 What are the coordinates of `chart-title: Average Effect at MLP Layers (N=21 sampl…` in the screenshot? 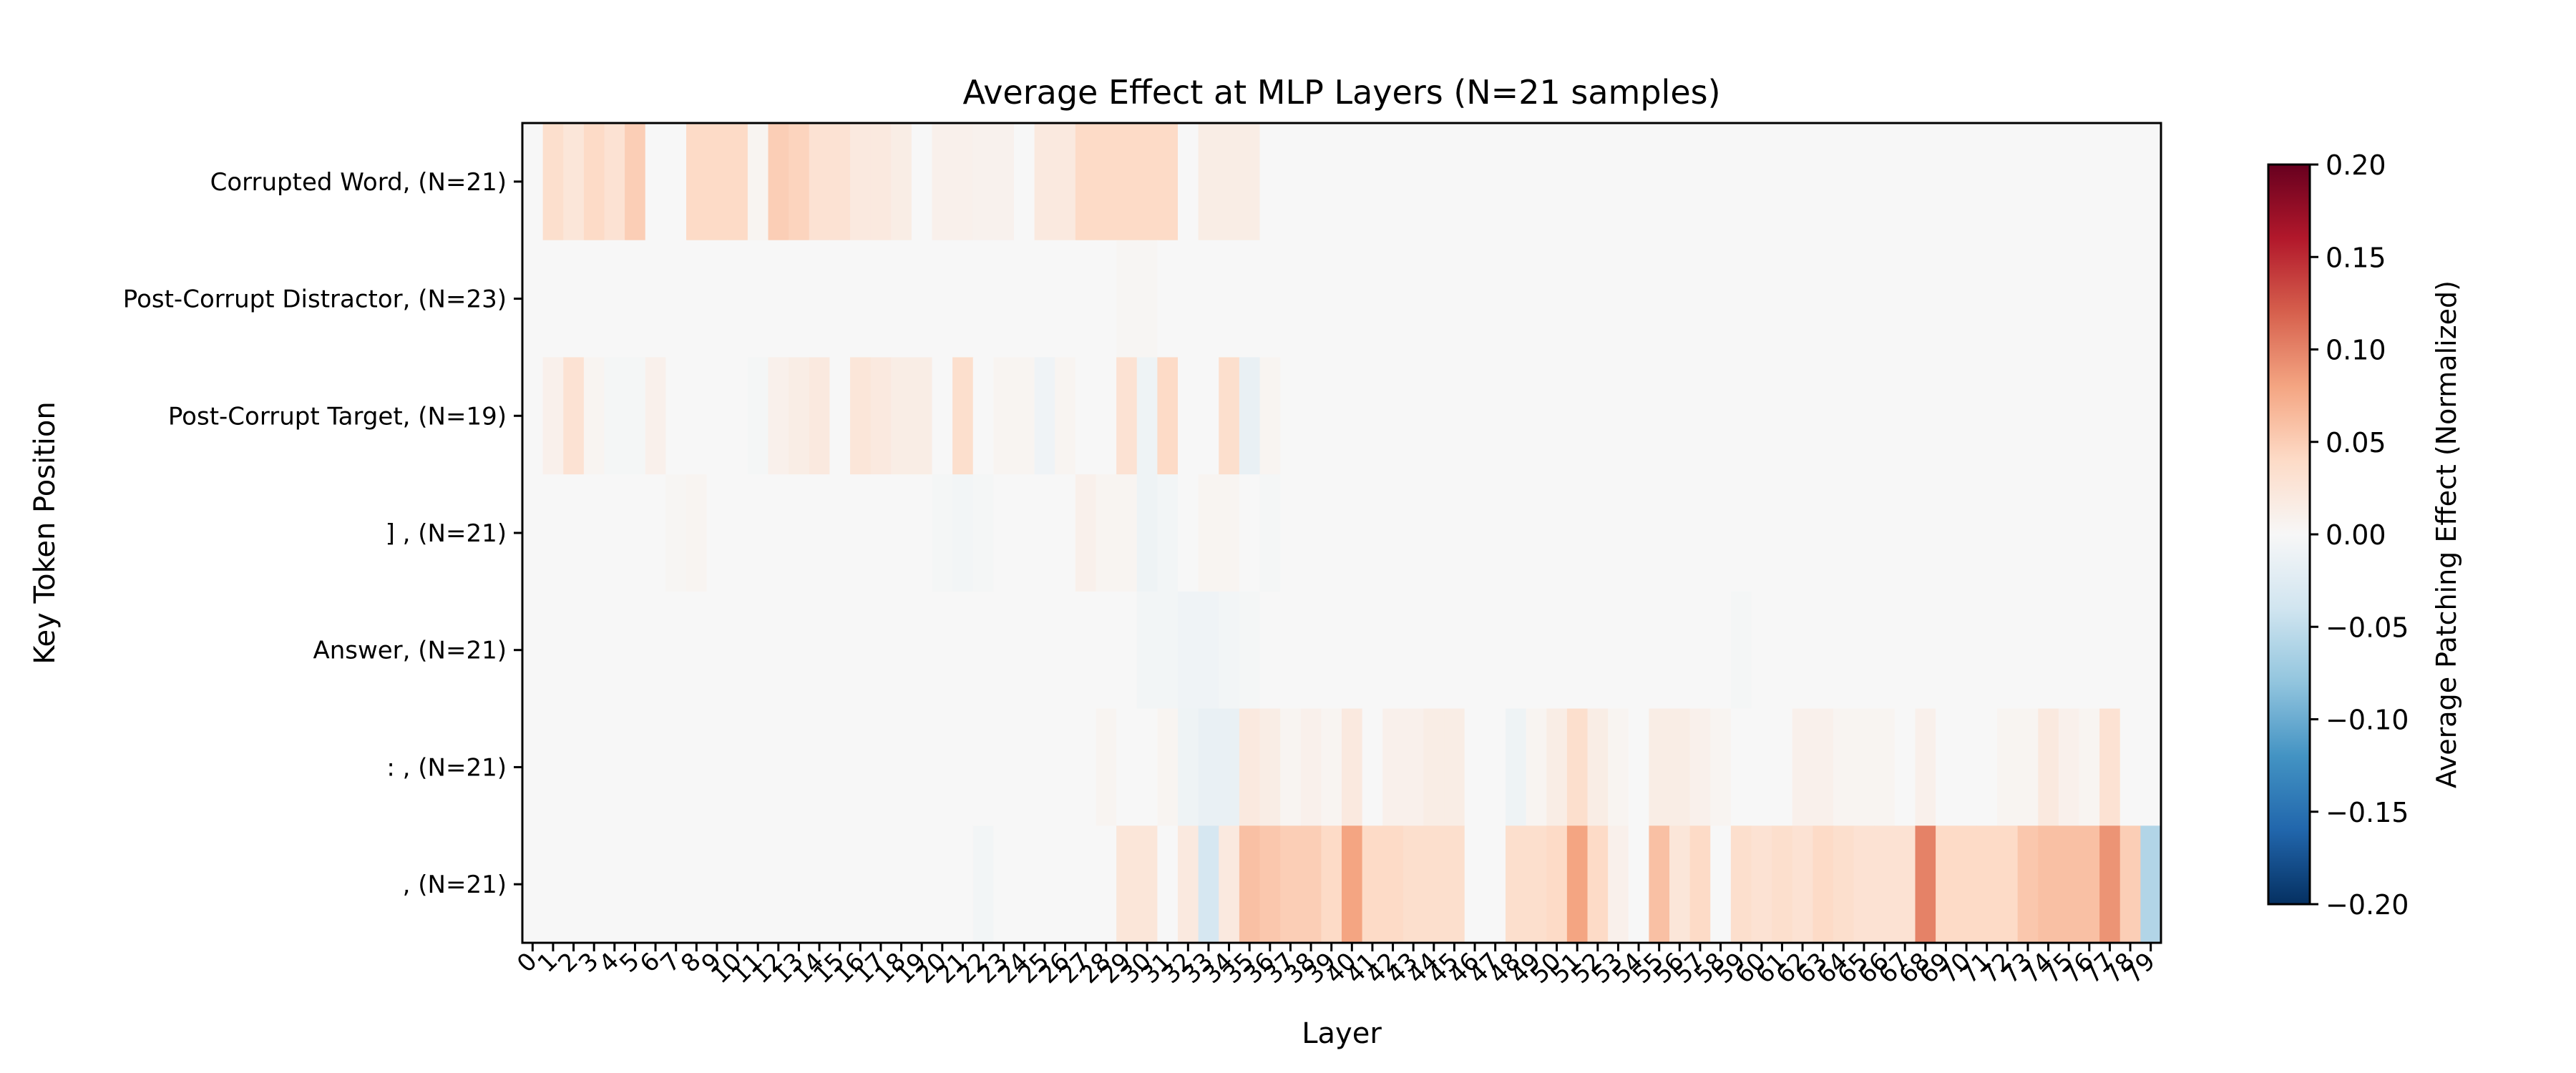 It's located at (1341, 92).